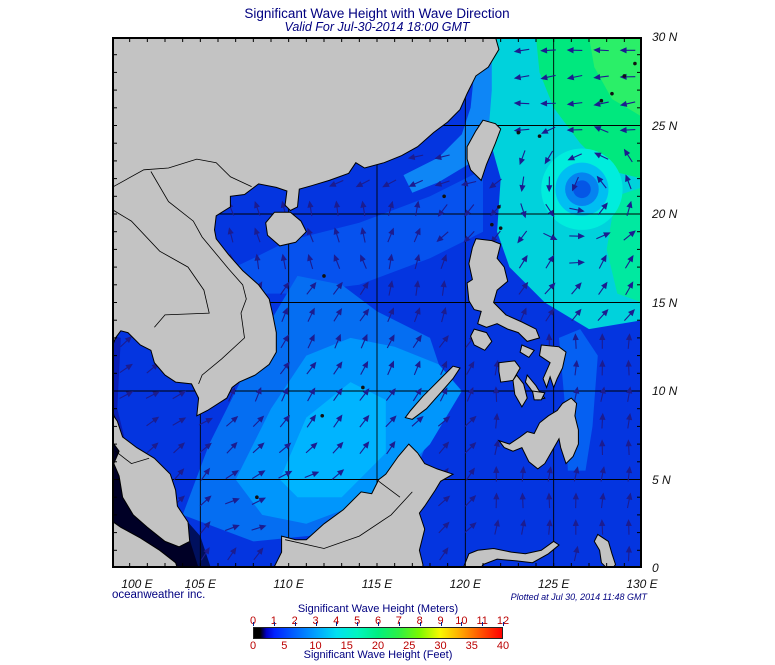 Image resolution: width=775 pixels, height=665 pixels. Describe the element at coordinates (553, 584) in the screenshot. I see `lon-label-125: 125 E` at that location.